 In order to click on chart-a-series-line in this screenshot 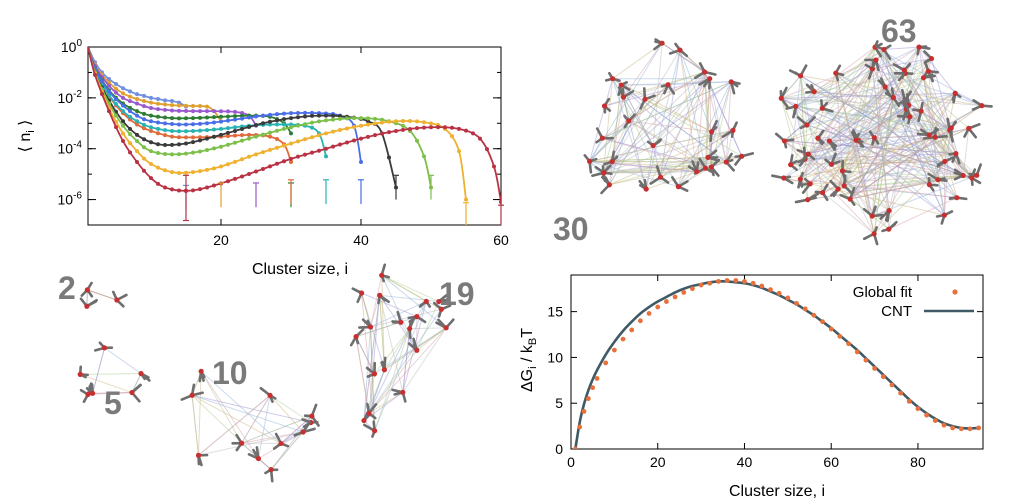, I will do `click(277, 123)`.